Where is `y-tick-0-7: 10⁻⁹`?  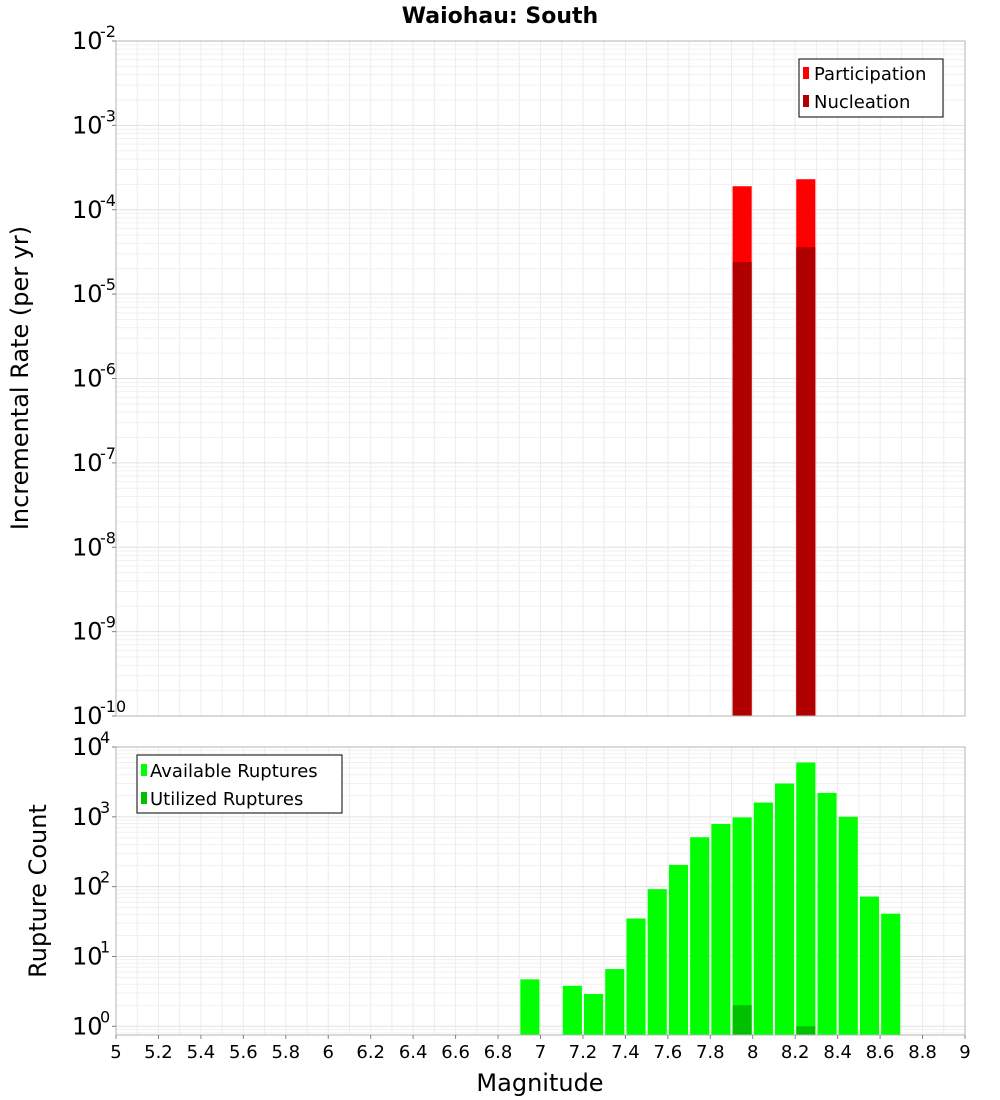 y-tick-0-7: 10⁻⁹ is located at coordinates (94, 629).